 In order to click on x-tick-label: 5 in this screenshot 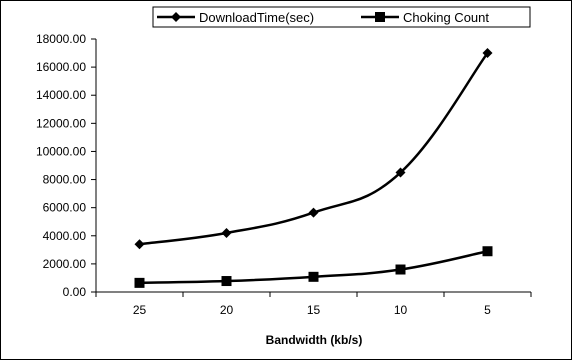, I will do `click(487, 310)`.